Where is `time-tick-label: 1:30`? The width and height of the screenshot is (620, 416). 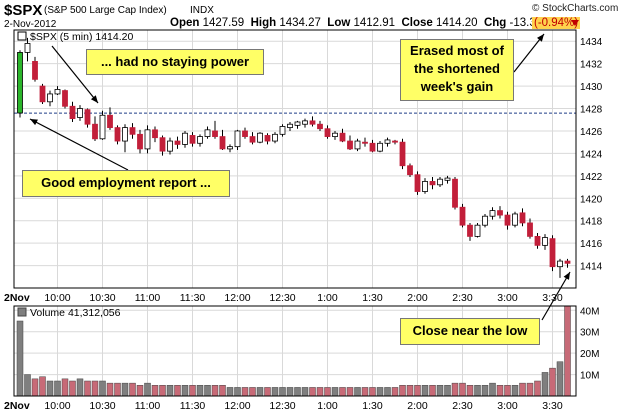
time-tick-label: 1:30 is located at coordinates (372, 406).